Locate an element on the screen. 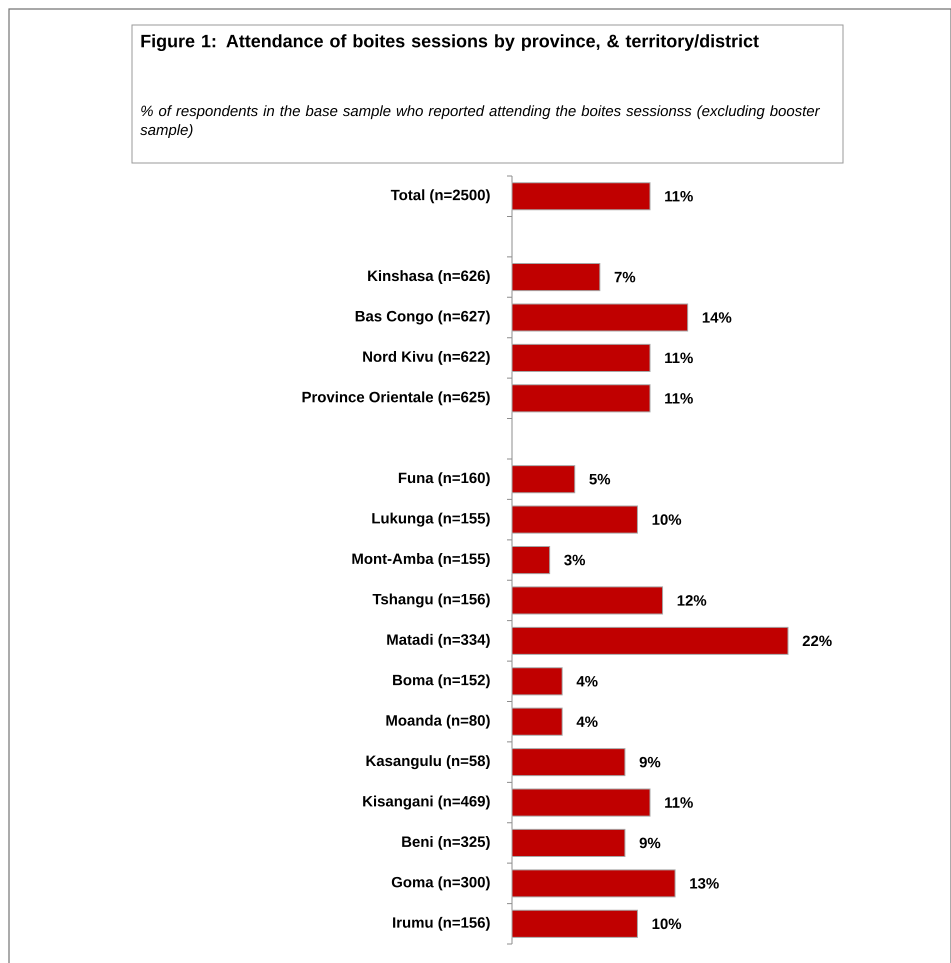  y-tick-label: Lukunga (n=155) is located at coordinates (431, 519).